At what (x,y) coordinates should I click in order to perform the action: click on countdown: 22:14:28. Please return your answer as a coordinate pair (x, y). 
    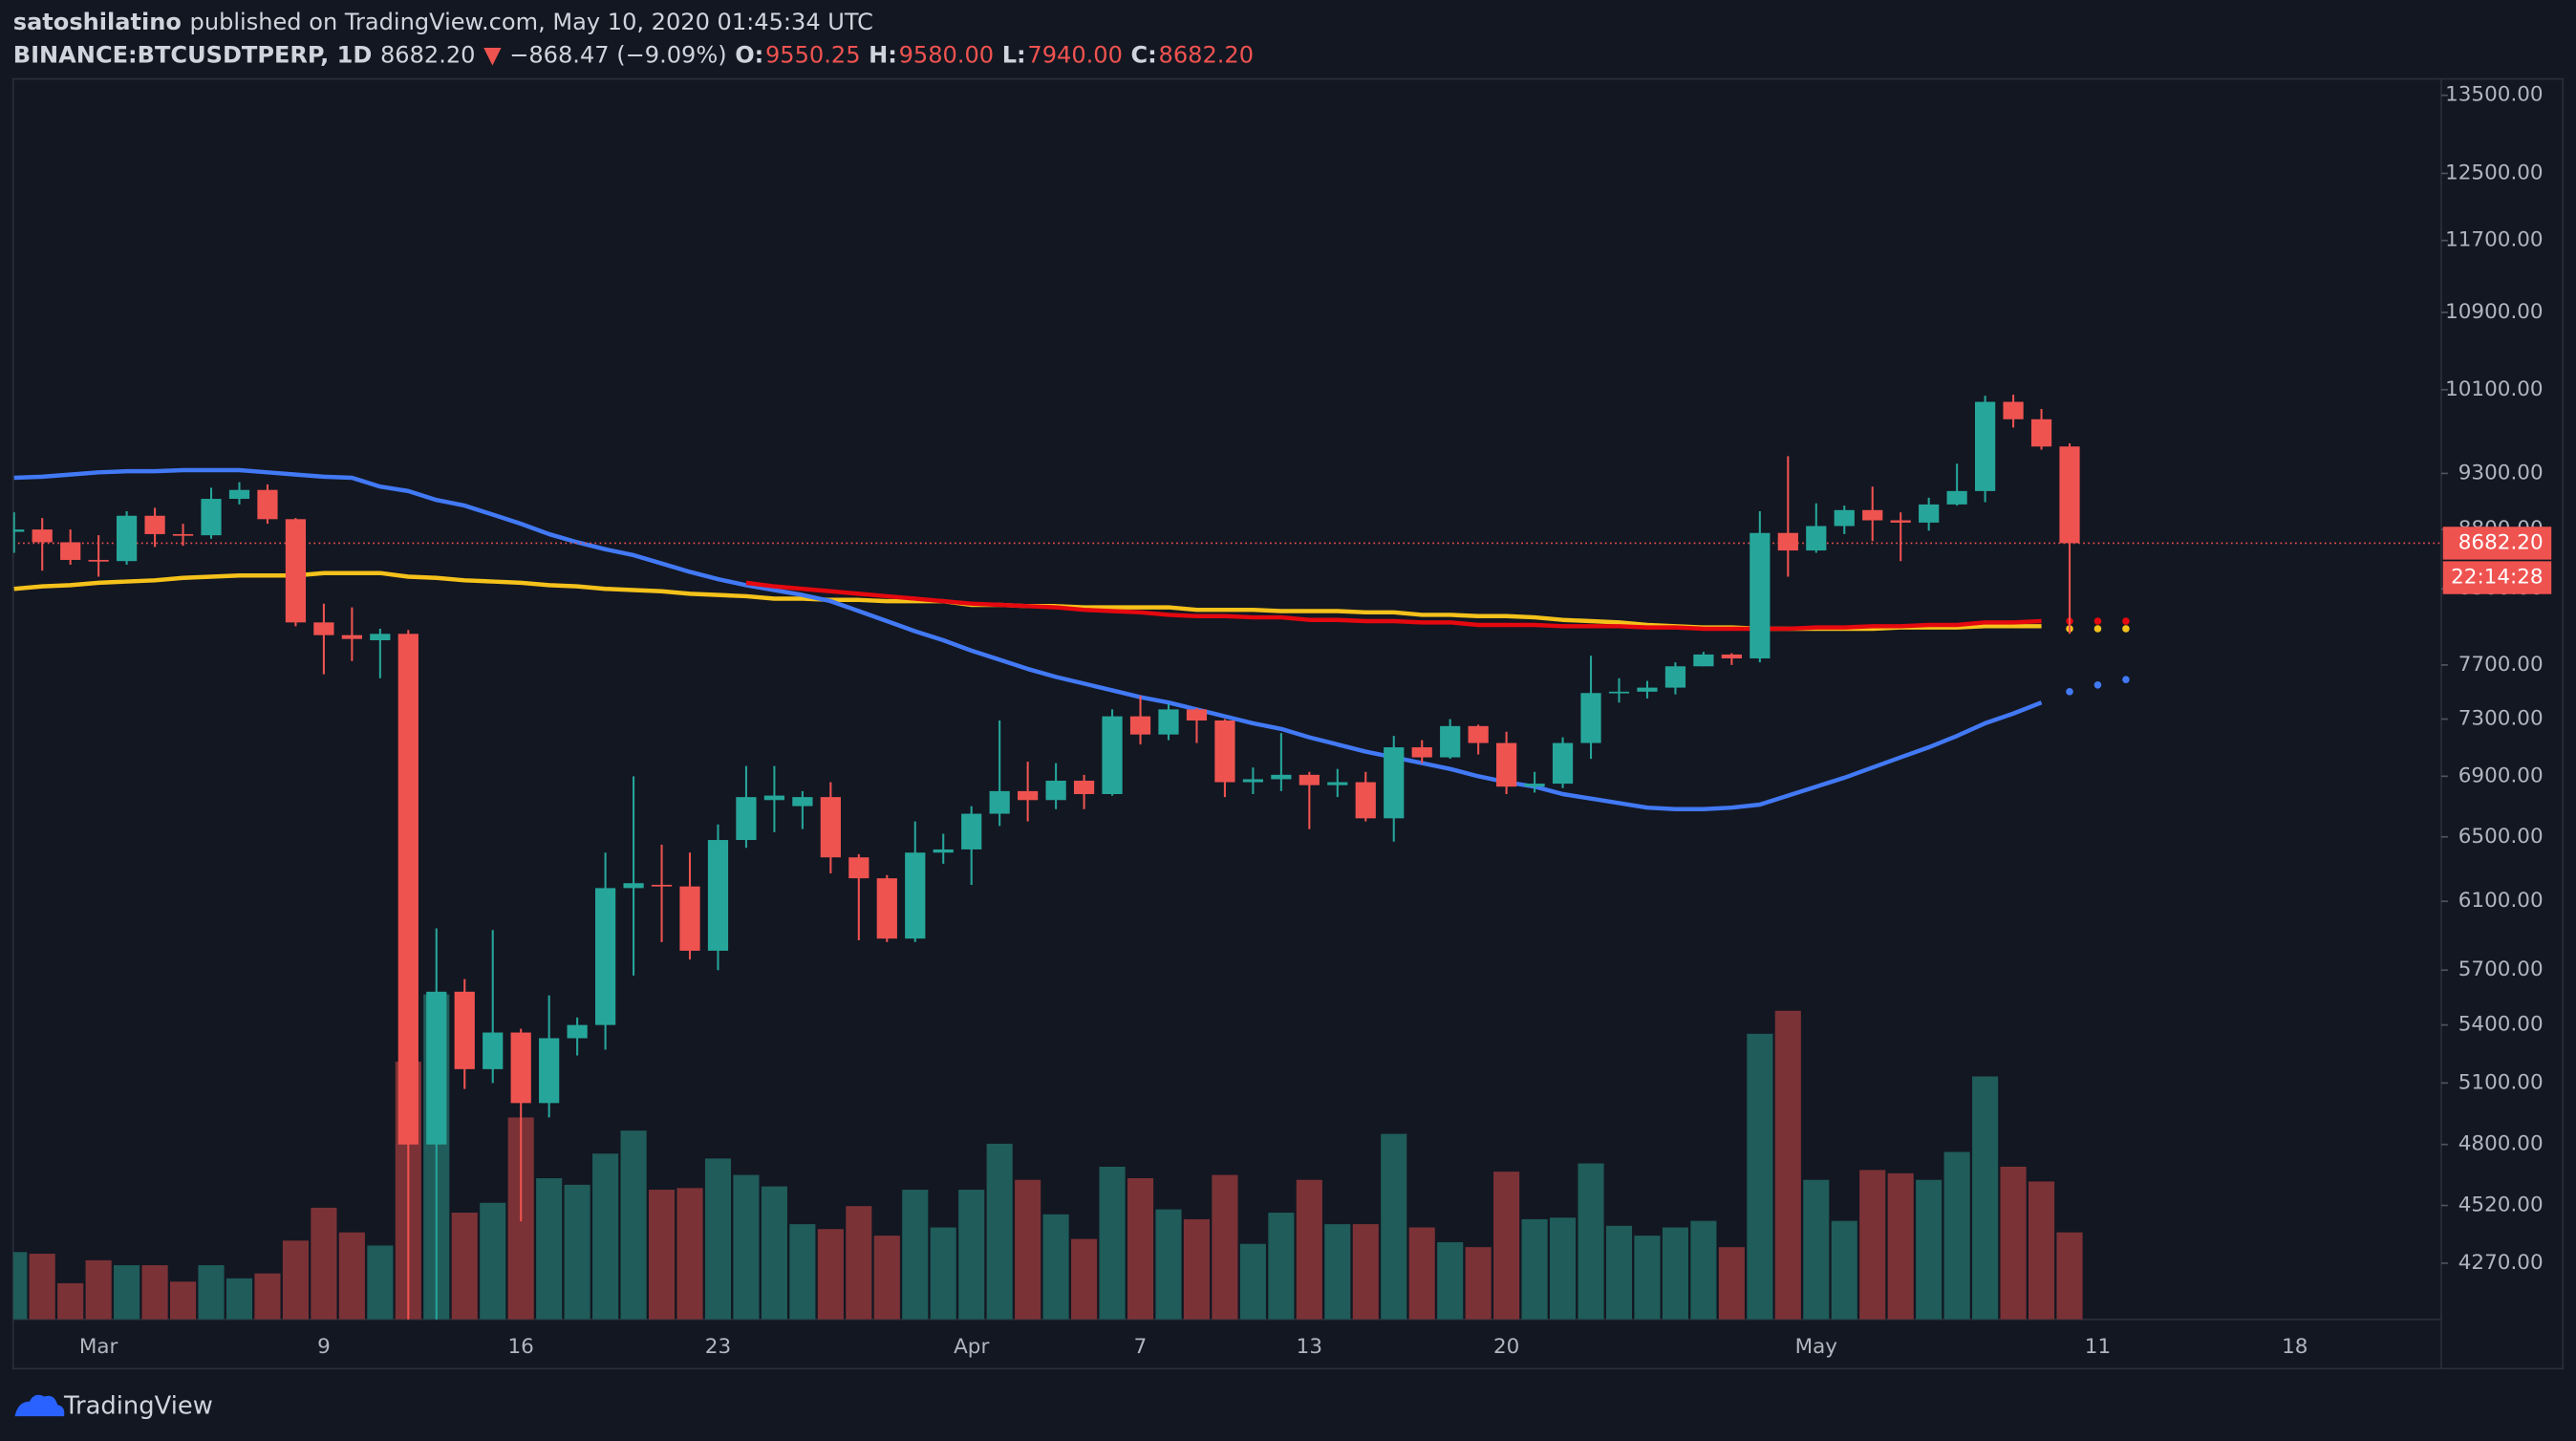
    Looking at the image, I should click on (2497, 578).